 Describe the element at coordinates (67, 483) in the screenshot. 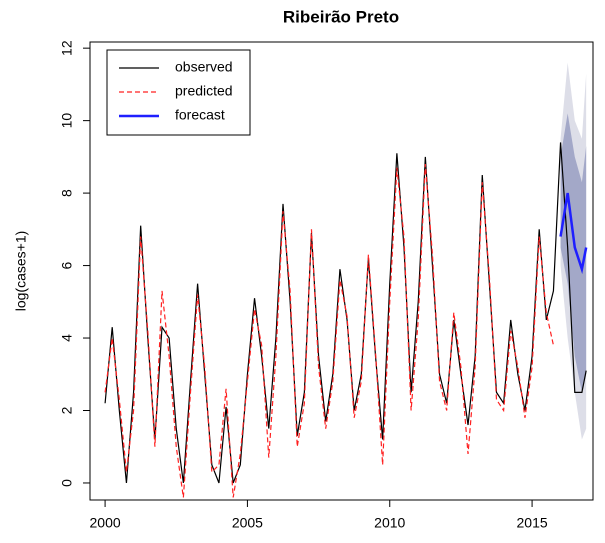

I see `y-tick-label: 0` at that location.